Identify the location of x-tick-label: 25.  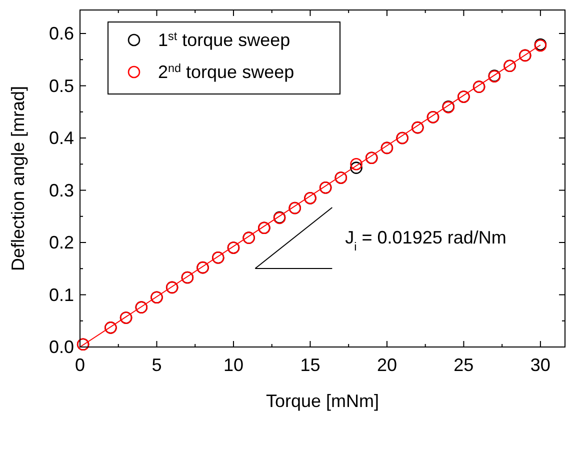
(464, 365).